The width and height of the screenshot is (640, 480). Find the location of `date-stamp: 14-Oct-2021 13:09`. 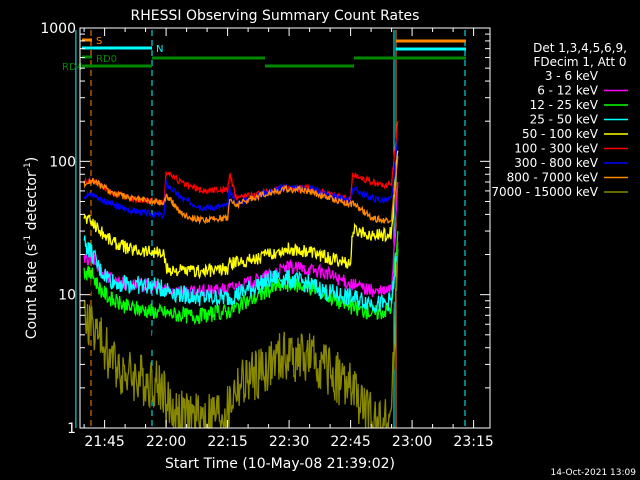

date-stamp: 14-Oct-2021 13:09 is located at coordinates (594, 473).